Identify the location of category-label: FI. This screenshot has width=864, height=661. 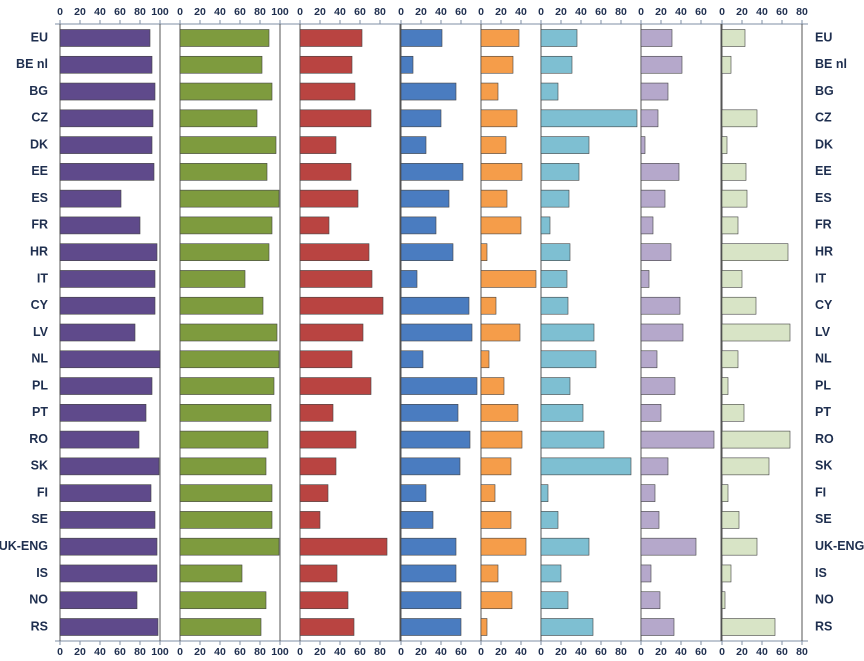
(42, 492).